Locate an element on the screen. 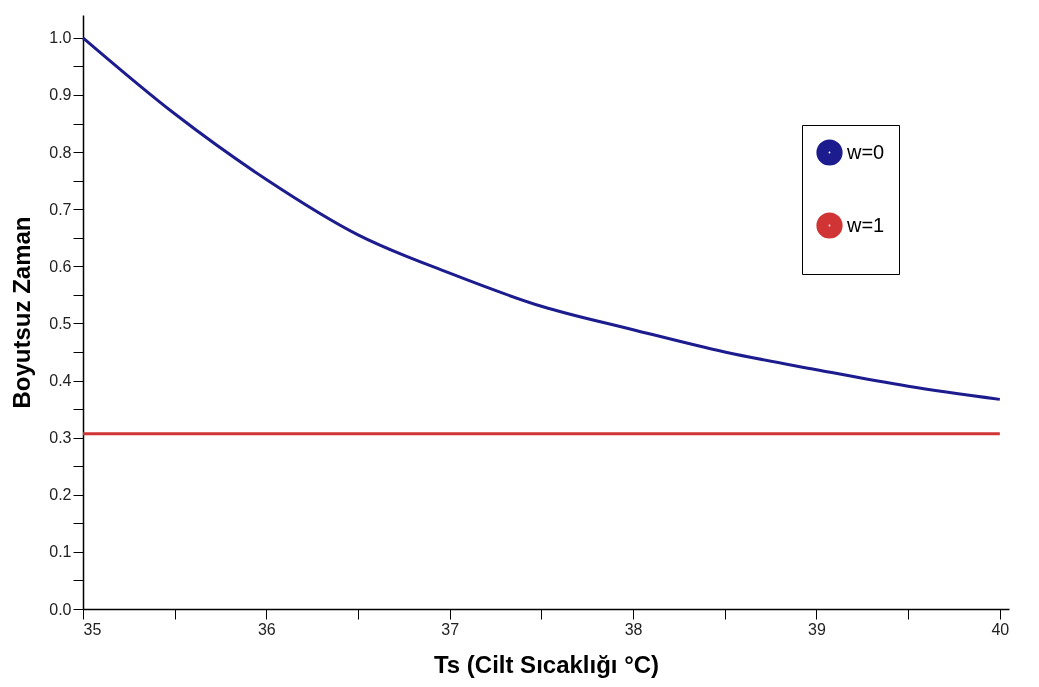 This screenshot has height=687, width=1039. y-tick-label: 0.8 is located at coordinates (60, 152).